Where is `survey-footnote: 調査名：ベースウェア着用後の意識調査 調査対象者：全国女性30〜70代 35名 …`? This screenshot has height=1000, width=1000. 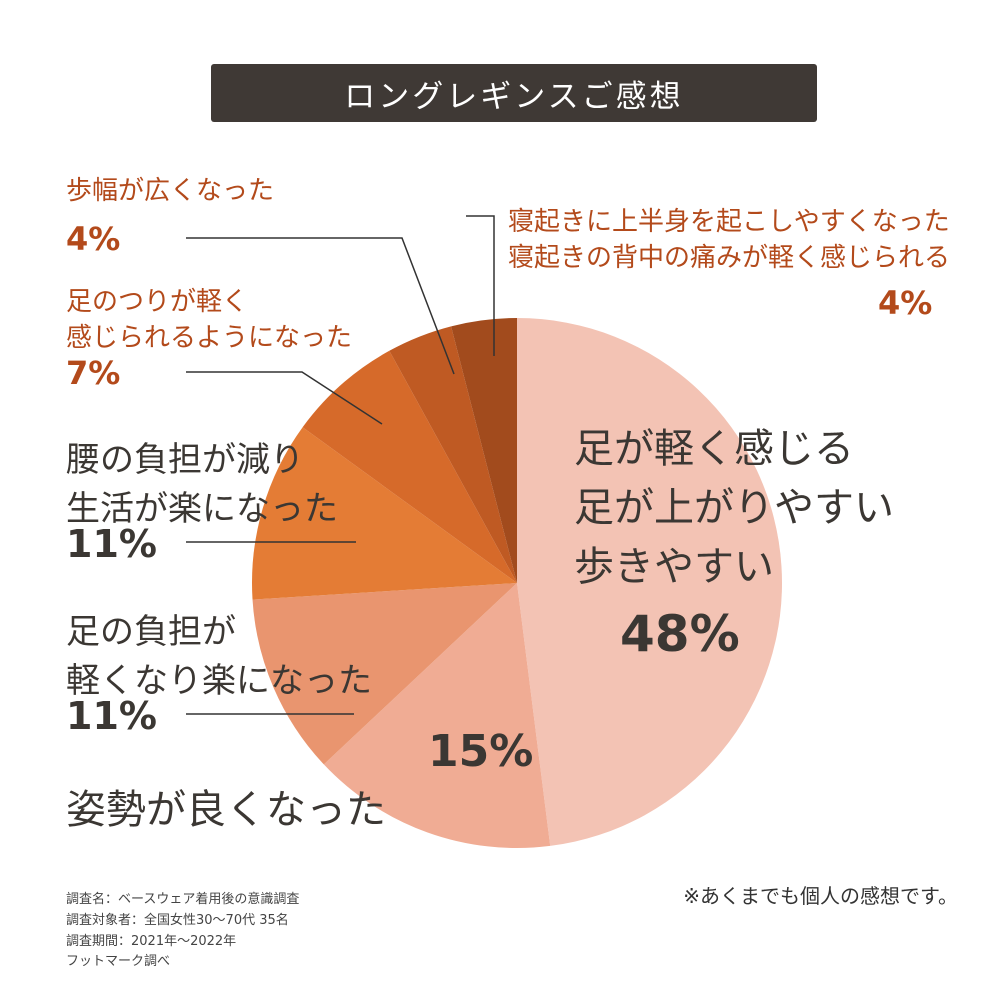 survey-footnote: 調査名：ベースウェア着用後の意識調査 調査対象者：全国女性30〜70代 35名 … is located at coordinates (182, 931).